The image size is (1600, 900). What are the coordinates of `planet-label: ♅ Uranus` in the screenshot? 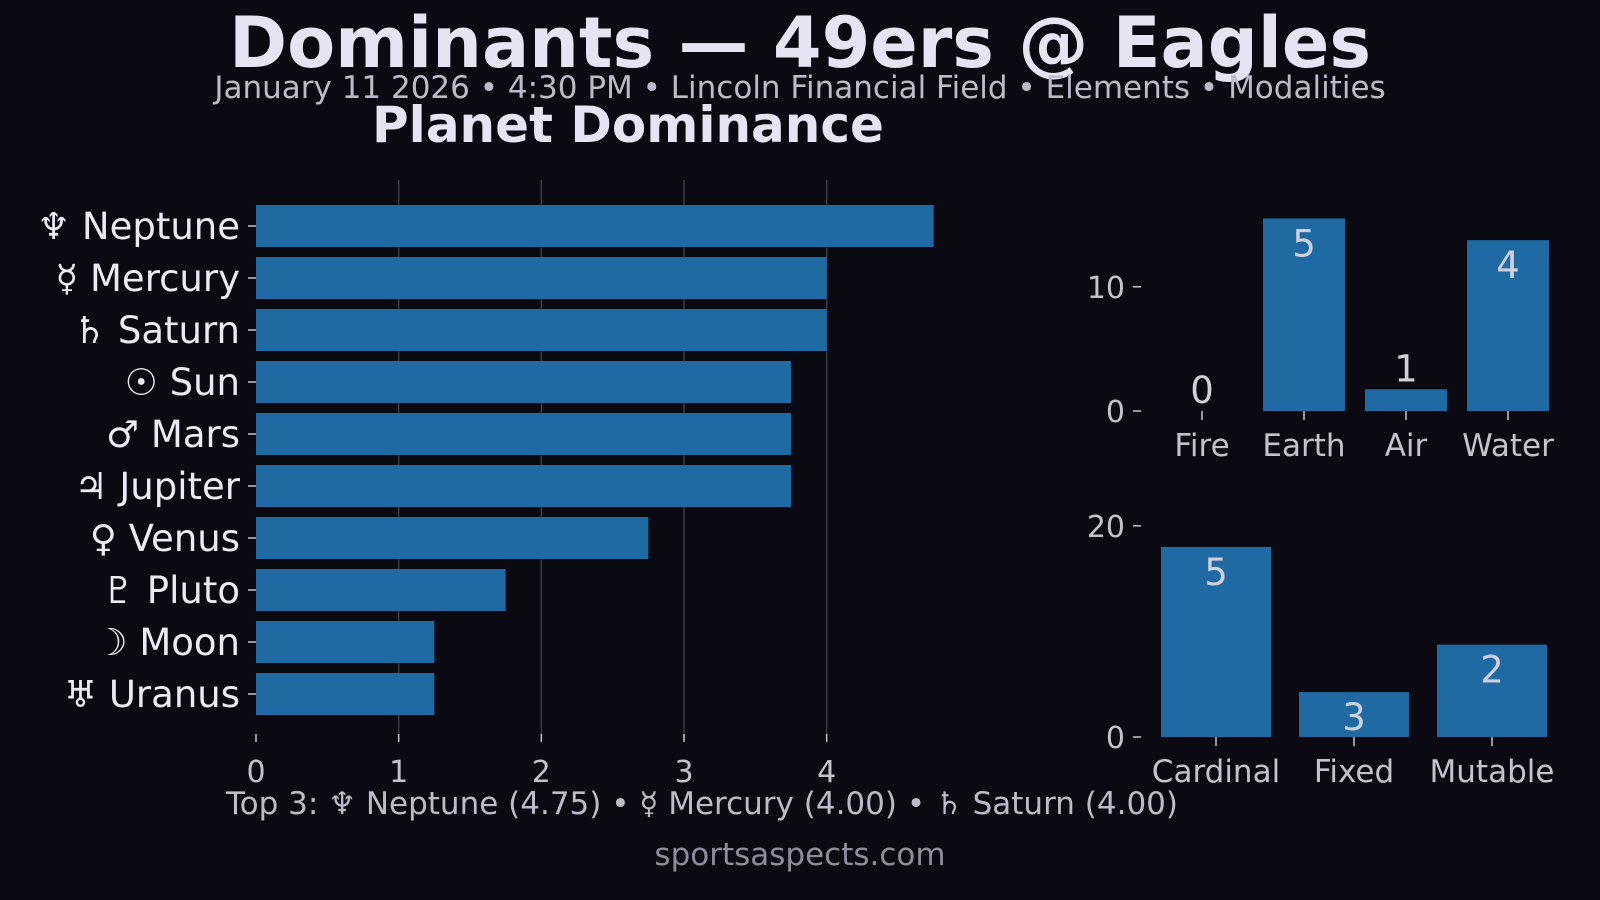 It's located at (152, 694).